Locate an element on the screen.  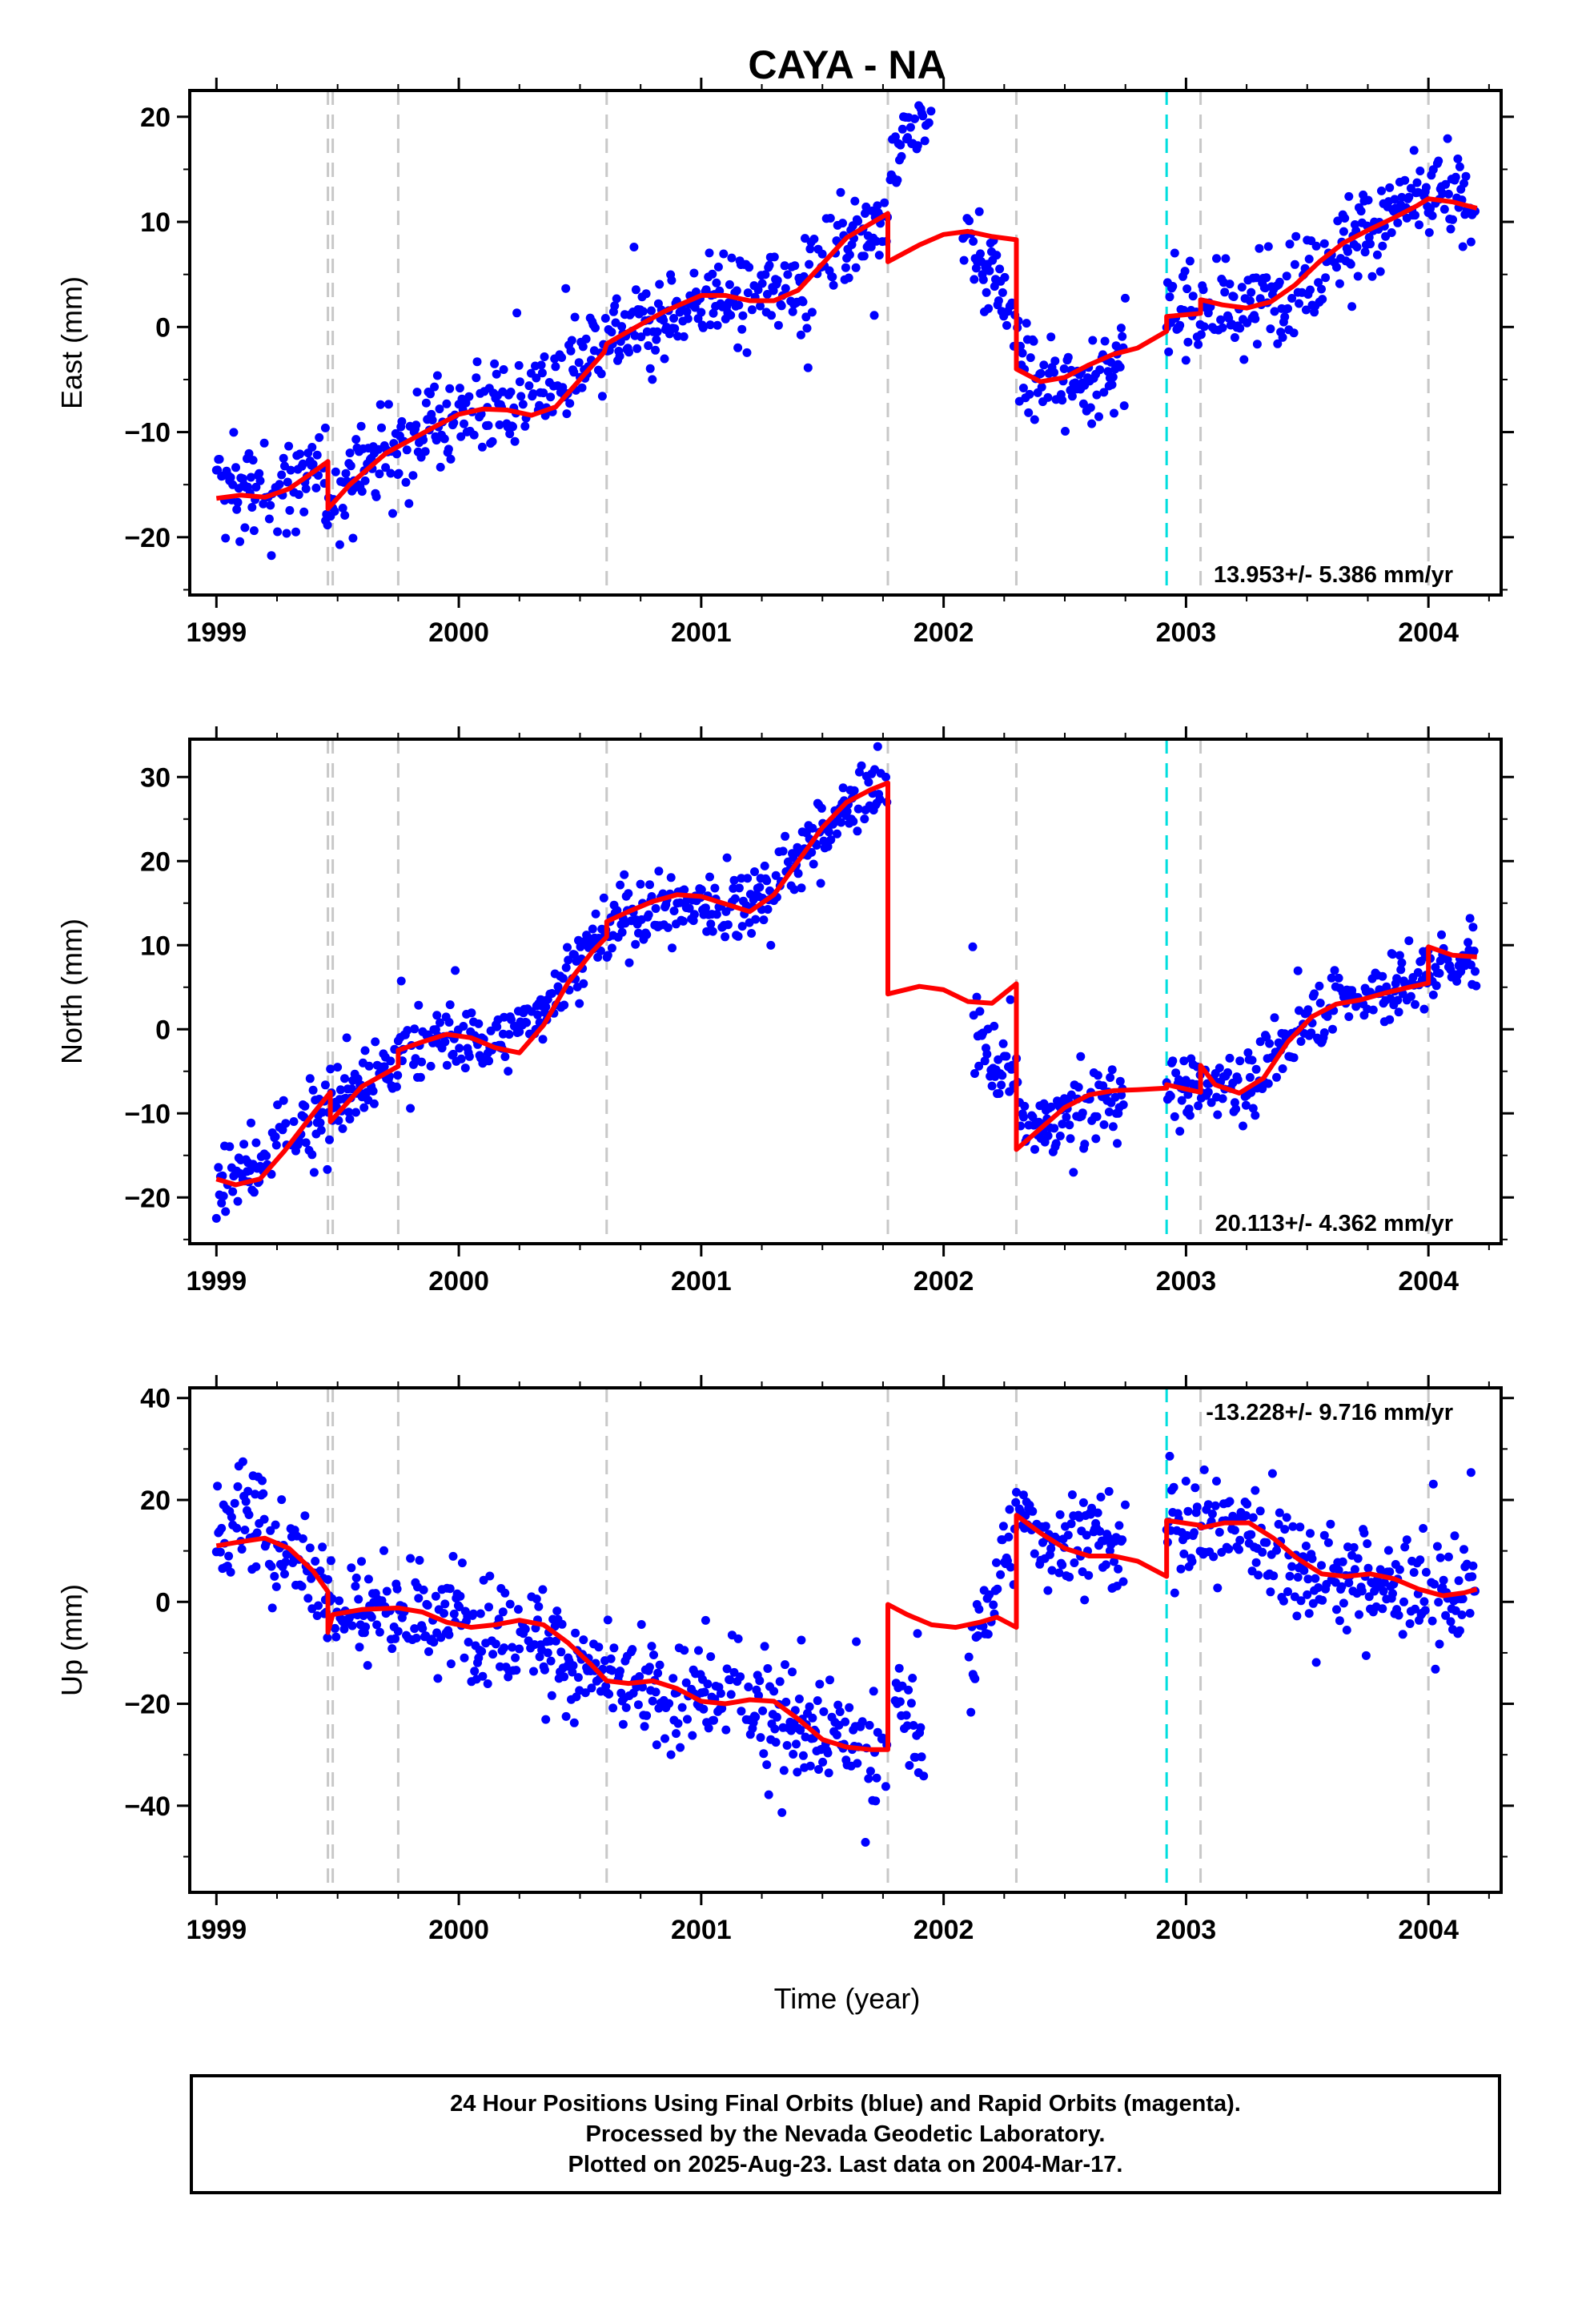
y-axis-label: Up (mm) is located at coordinates (71, 1640).